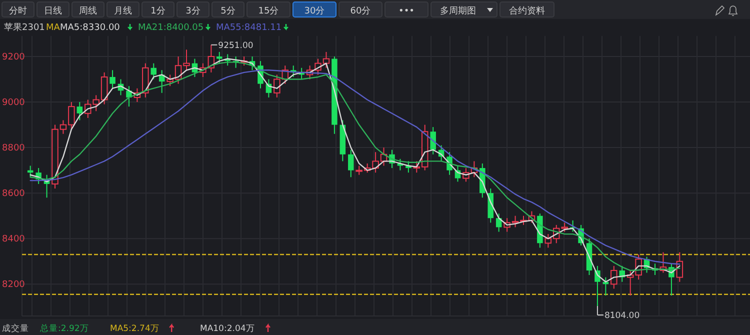 This screenshot has height=335, width=750. I want to click on y-tick-label: 8400, so click(14, 239).